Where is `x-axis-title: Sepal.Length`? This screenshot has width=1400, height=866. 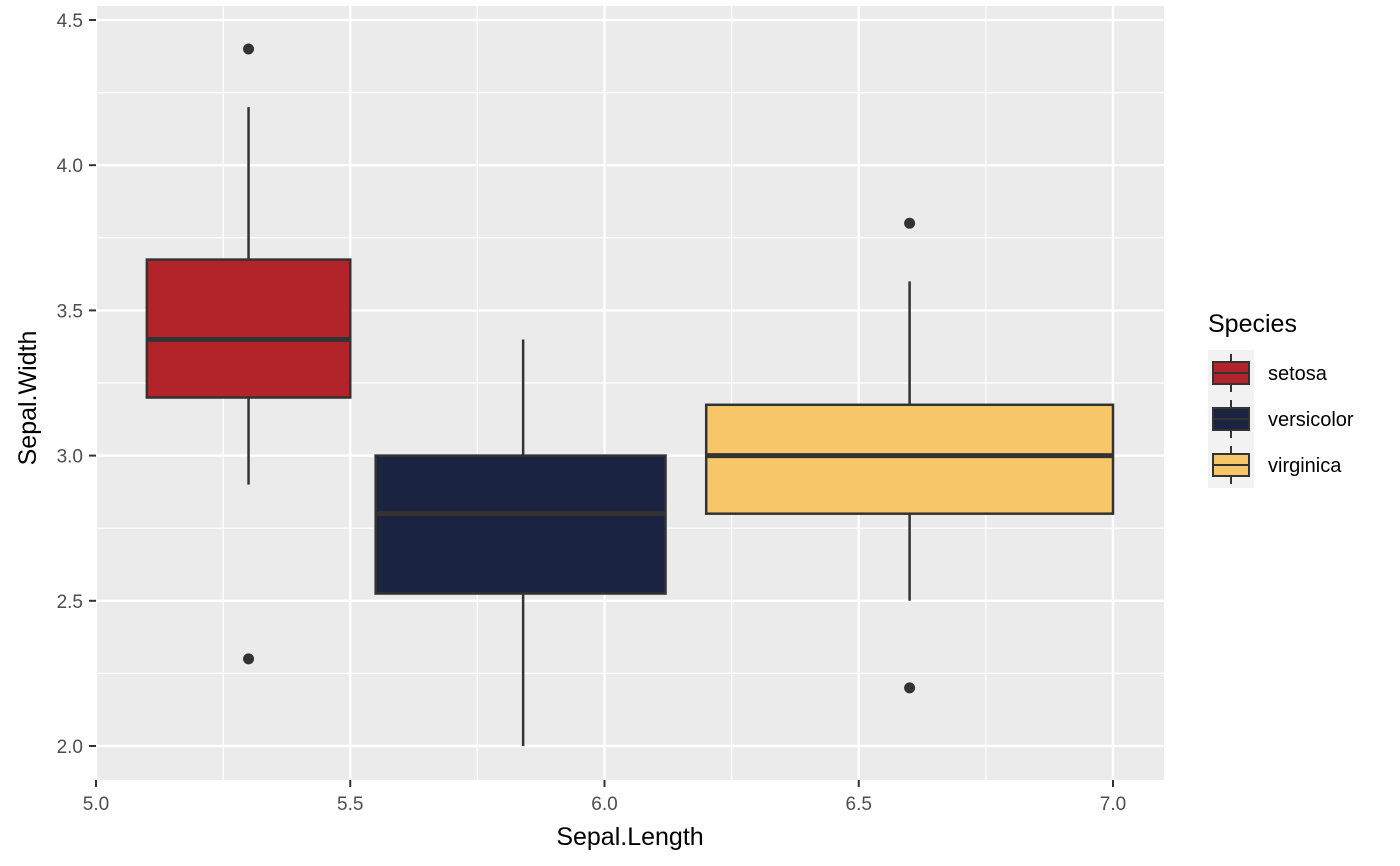 x-axis-title: Sepal.Length is located at coordinates (629, 837).